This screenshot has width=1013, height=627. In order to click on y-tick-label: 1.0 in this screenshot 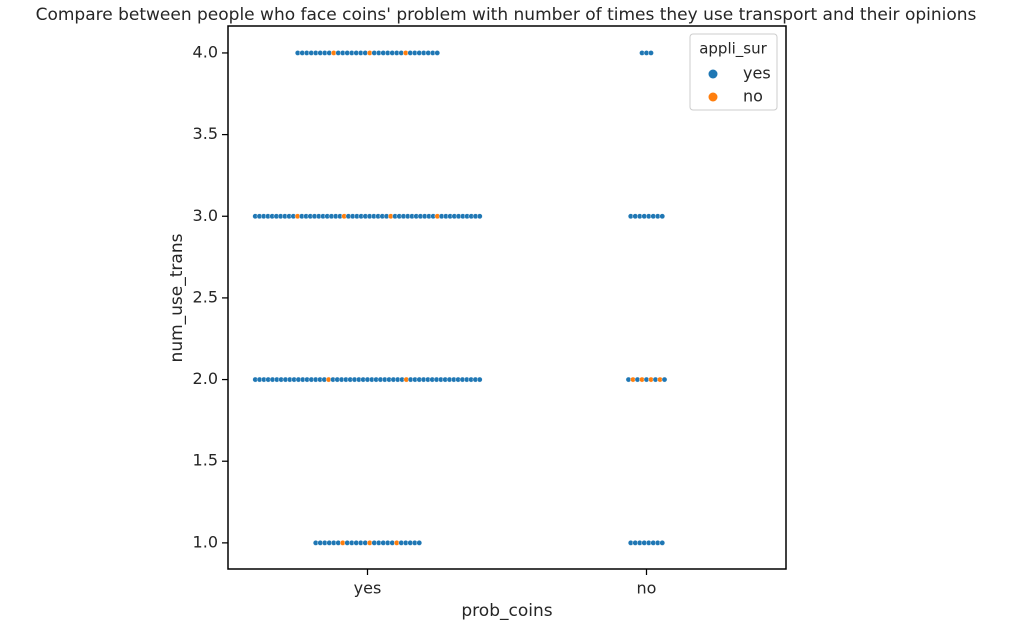, I will do `click(205, 541)`.